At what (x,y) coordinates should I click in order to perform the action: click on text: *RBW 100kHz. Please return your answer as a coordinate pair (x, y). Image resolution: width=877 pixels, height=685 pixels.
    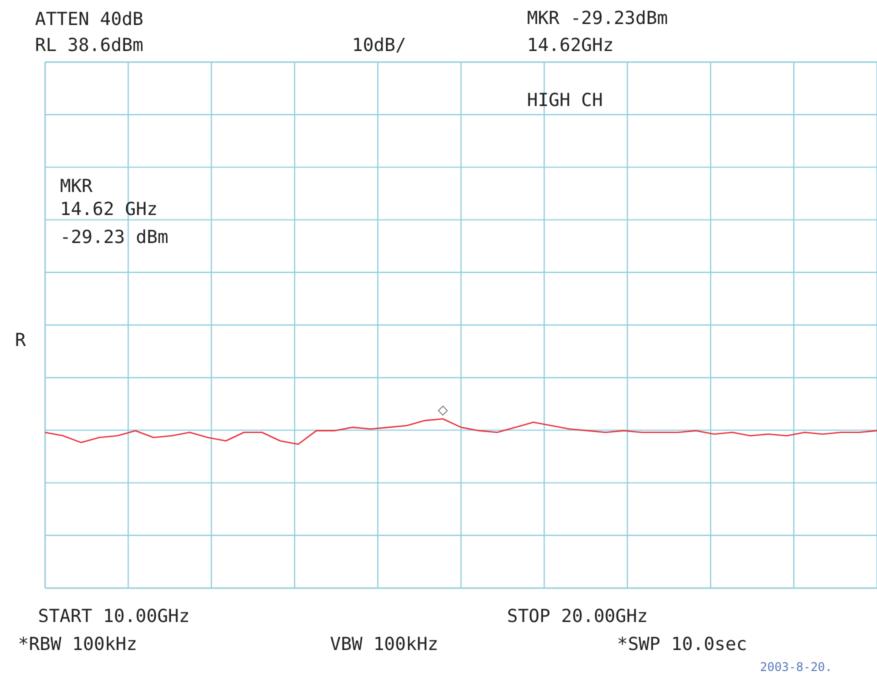
    Looking at the image, I should click on (78, 644).